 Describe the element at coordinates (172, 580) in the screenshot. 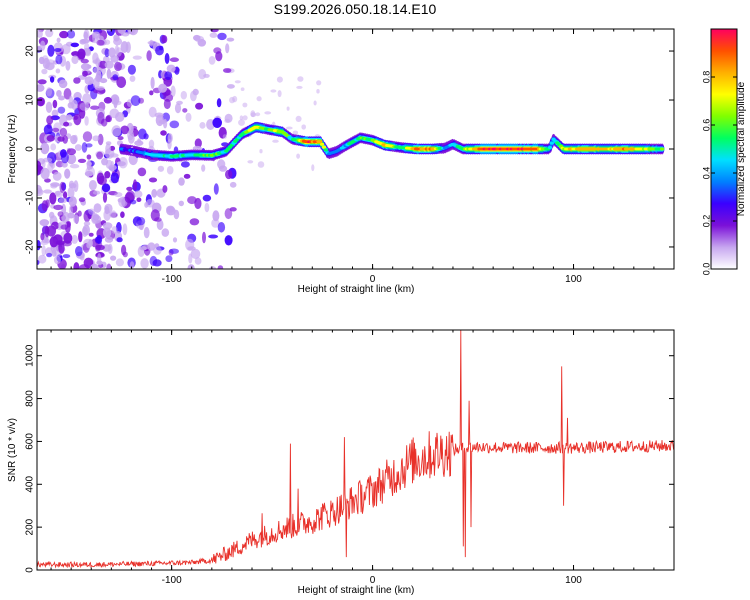

I see `snr-xtick-label: -100` at that location.